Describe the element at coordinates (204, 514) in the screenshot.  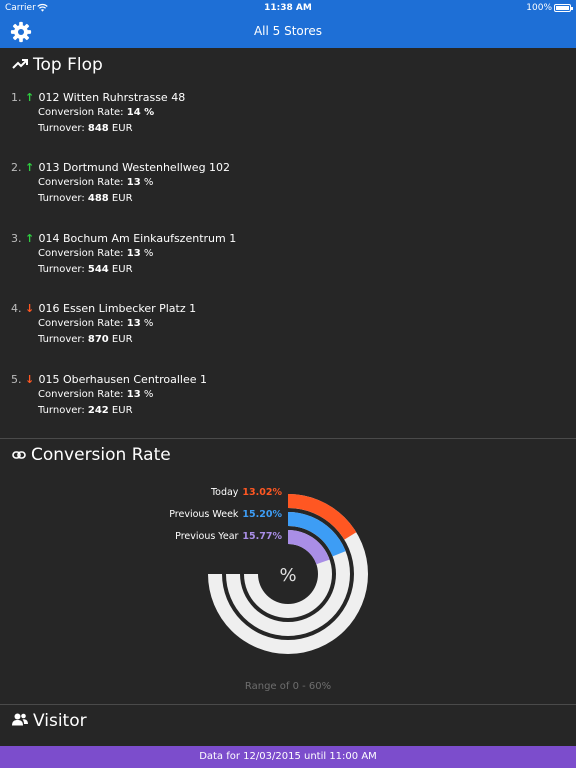
I see `legend-label: Previous Week` at that location.